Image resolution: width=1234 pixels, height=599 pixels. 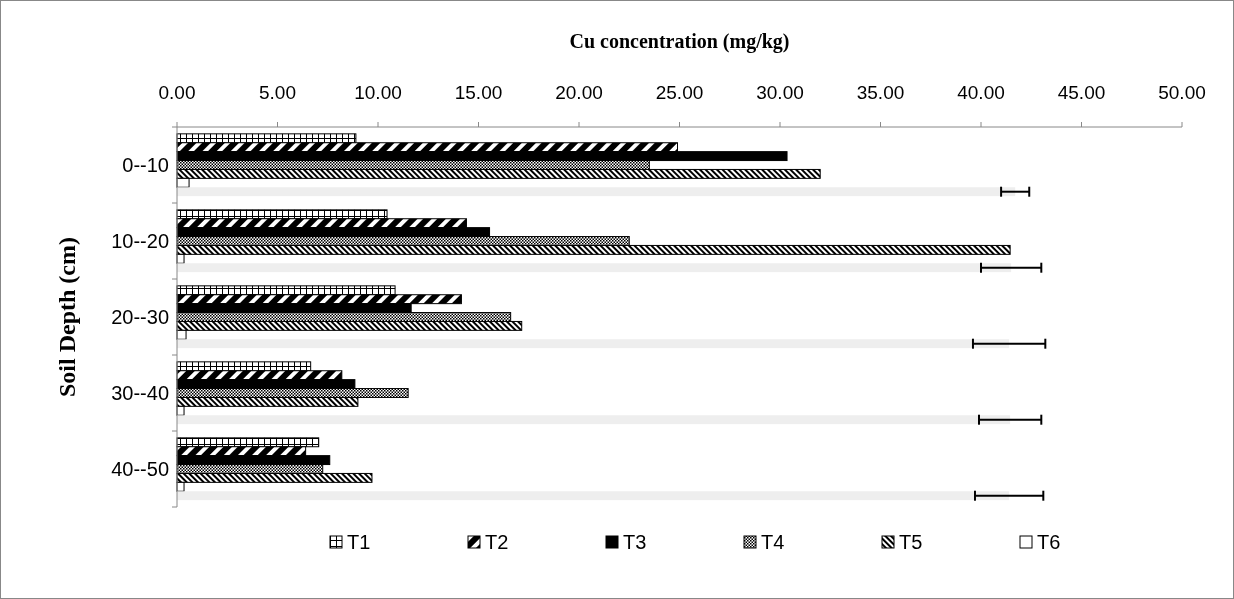 I want to click on x-tick-label: 25.00, so click(x=679, y=92).